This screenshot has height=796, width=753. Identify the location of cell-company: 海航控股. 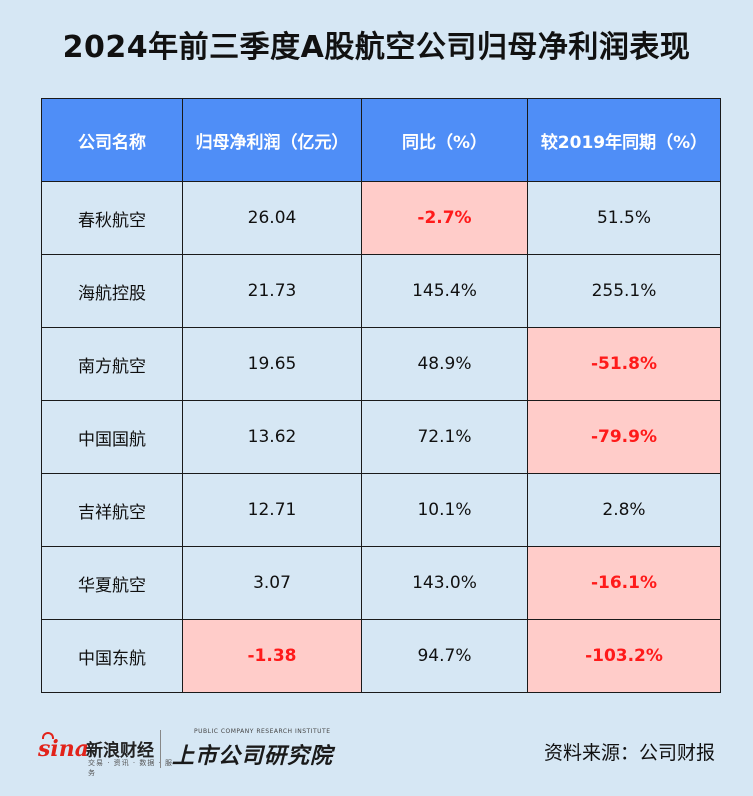
(112, 291).